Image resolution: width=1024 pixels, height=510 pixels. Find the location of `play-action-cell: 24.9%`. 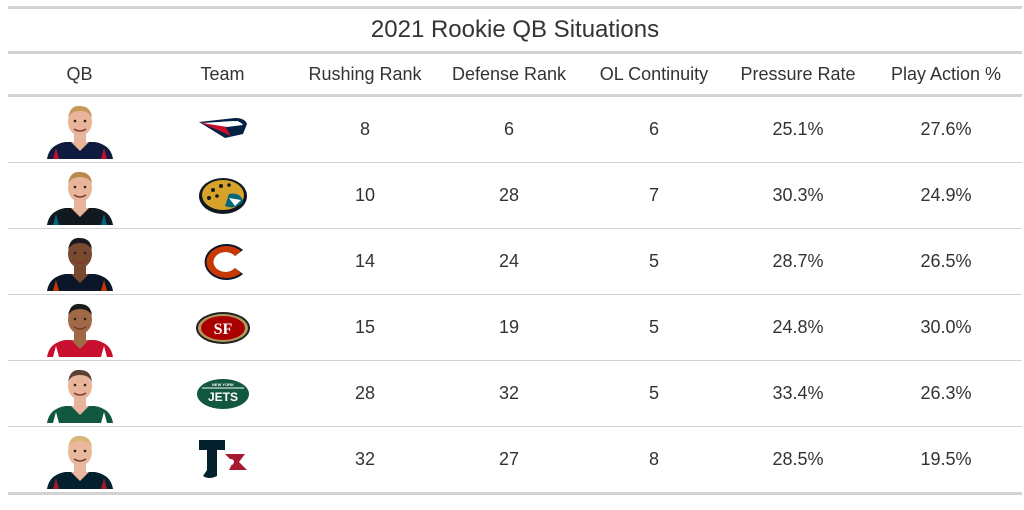

play-action-cell: 24.9% is located at coordinates (946, 195).